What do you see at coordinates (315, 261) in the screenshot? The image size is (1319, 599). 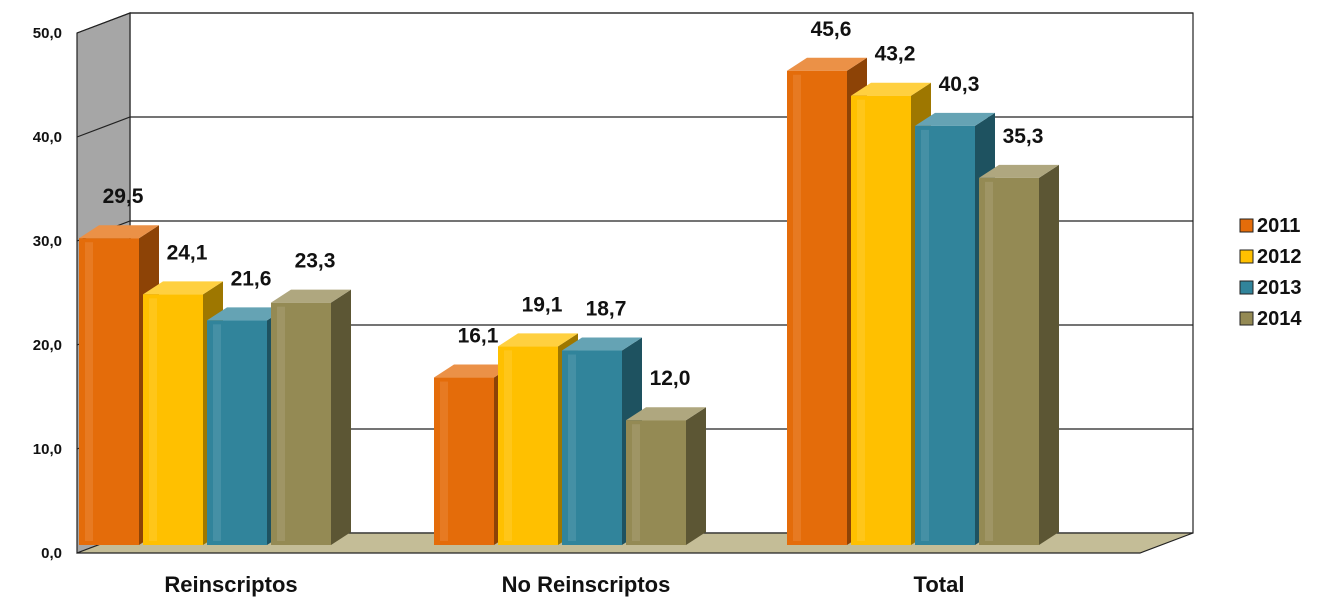 I see `data-label-reinscriptos-2014: 23,3` at bounding box center [315, 261].